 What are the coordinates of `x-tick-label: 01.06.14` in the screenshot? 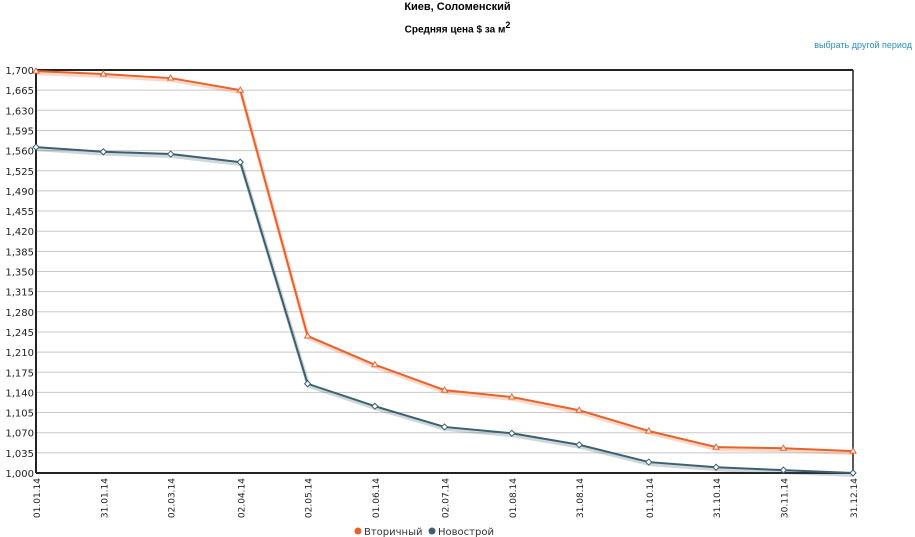 It's located at (377, 498).